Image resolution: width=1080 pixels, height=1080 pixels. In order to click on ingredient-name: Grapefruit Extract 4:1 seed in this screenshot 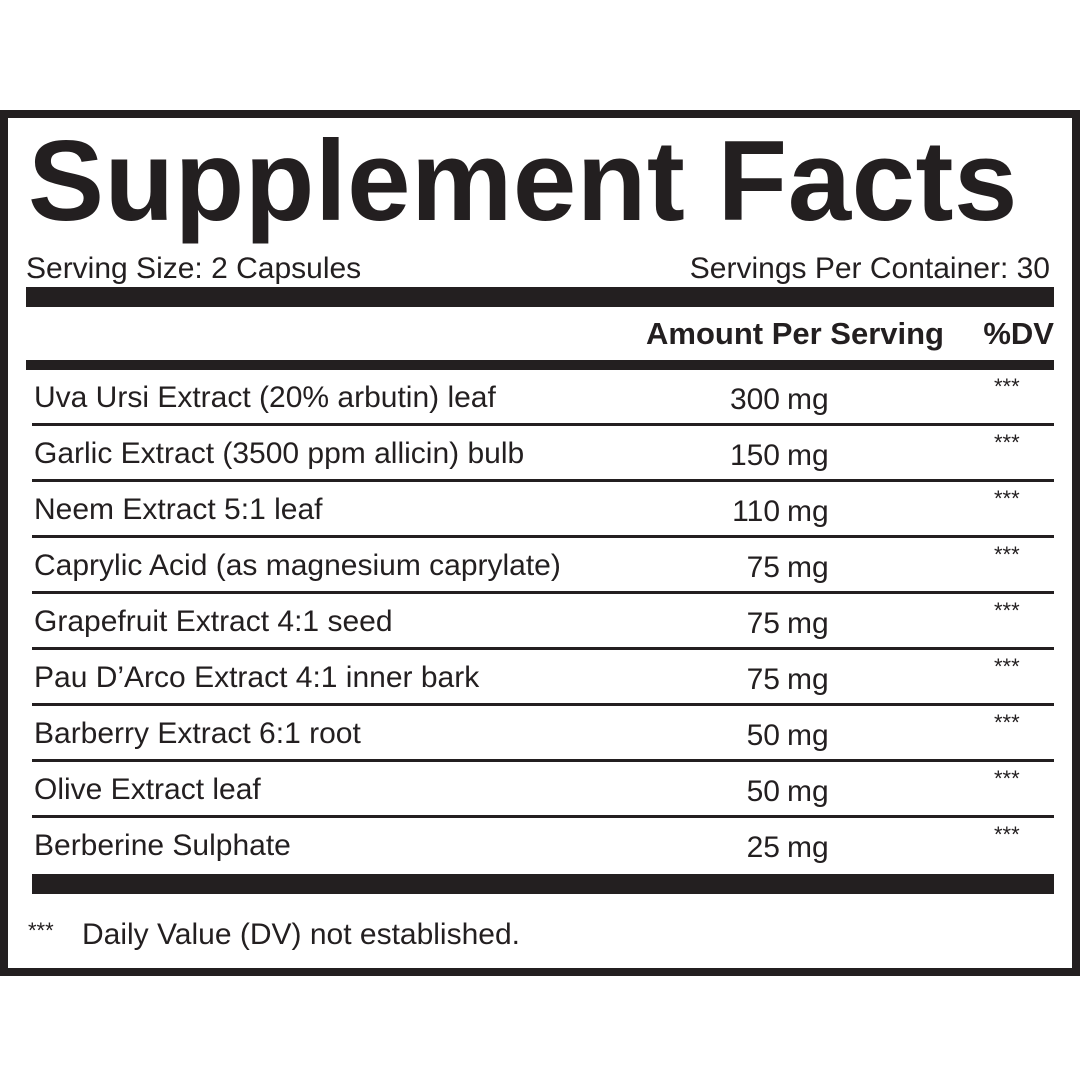, I will do `click(213, 621)`.